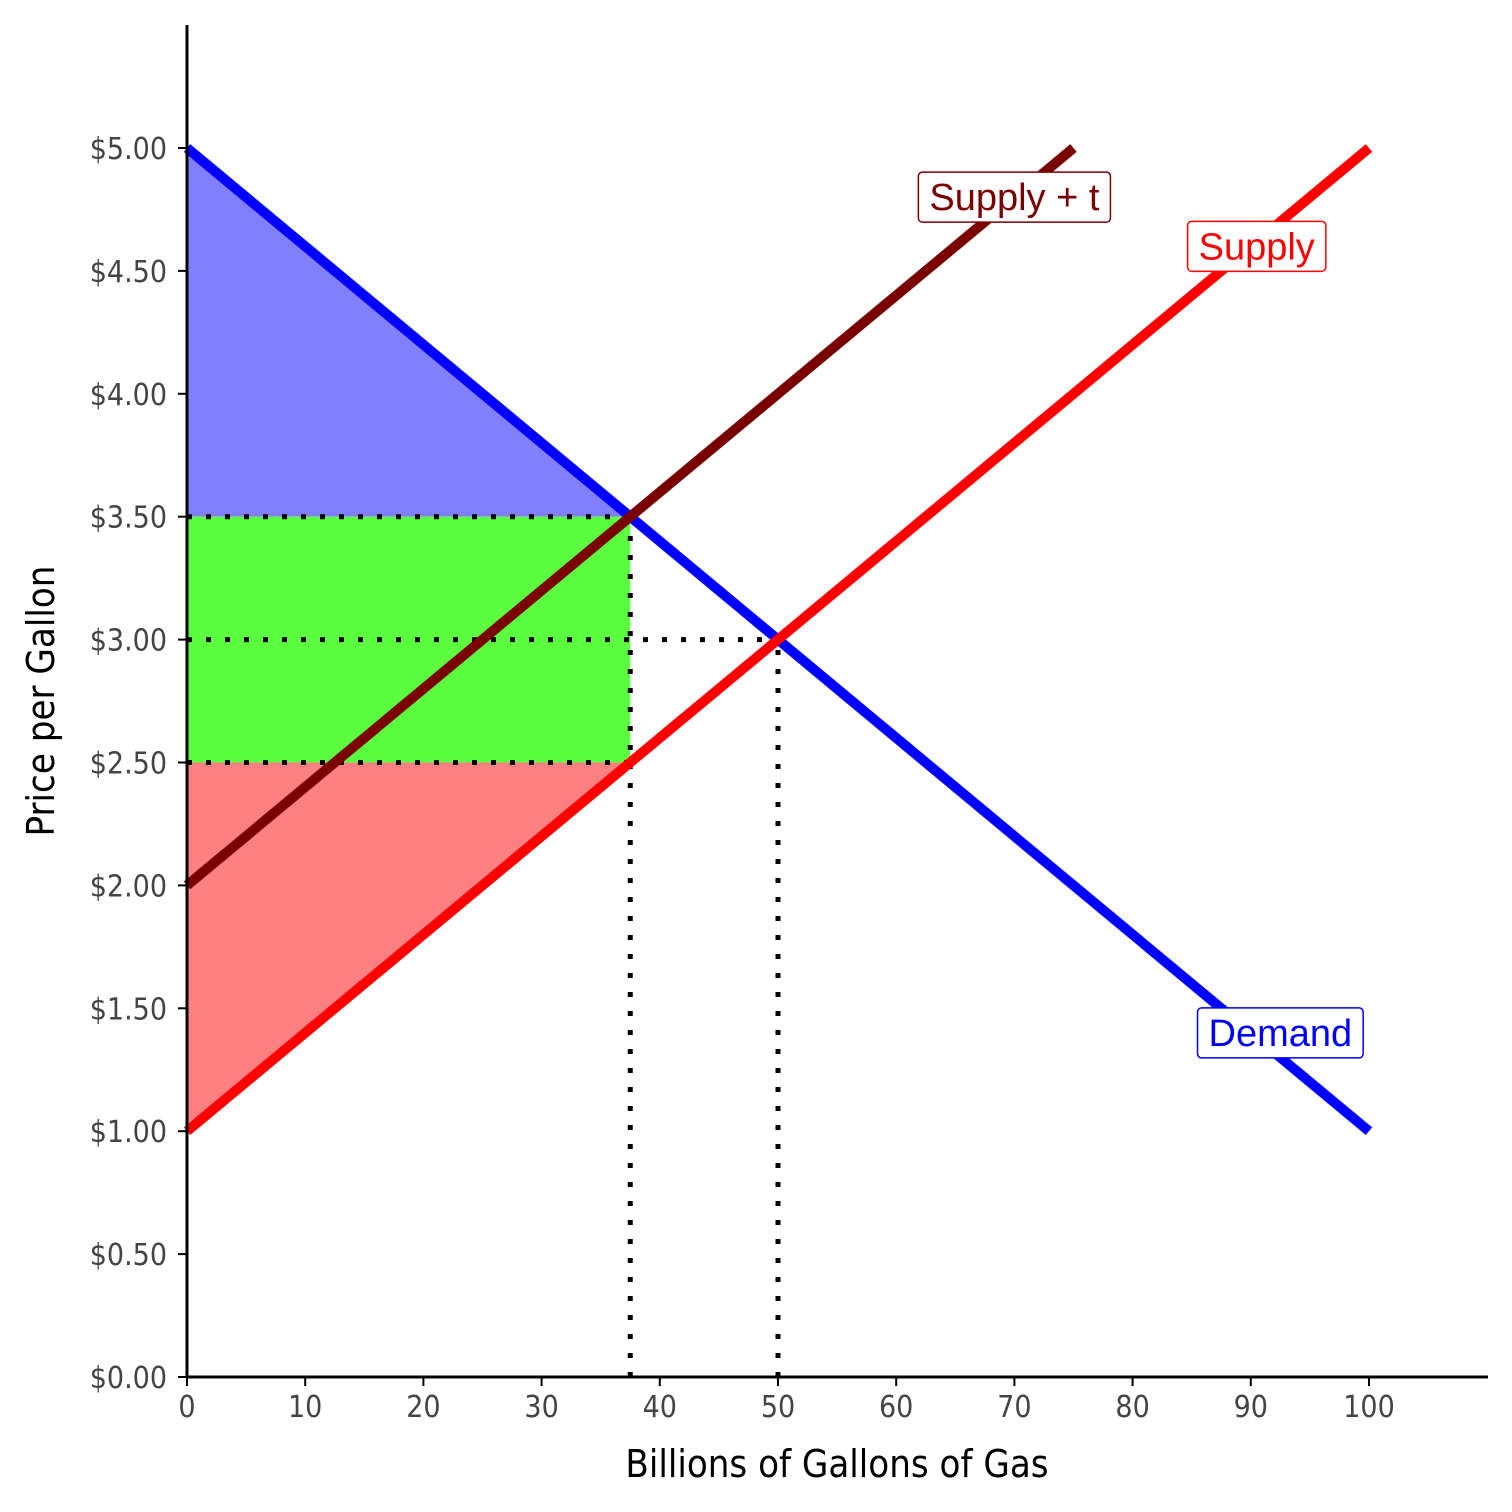 This screenshot has width=1512, height=1512. Describe the element at coordinates (836, 1464) in the screenshot. I see `x-axis-title: Billions of Gallons of Gas` at that location.